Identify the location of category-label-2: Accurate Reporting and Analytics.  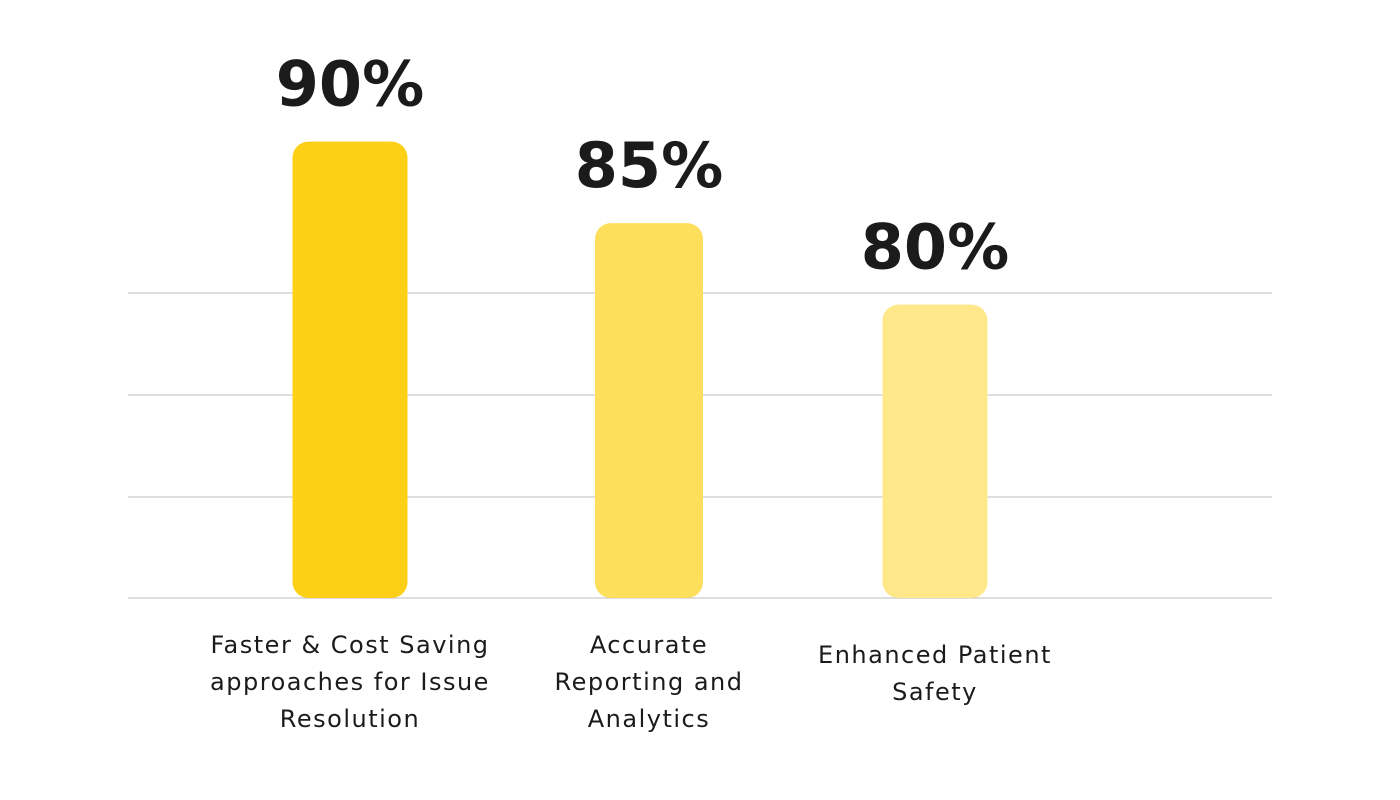
(649, 682).